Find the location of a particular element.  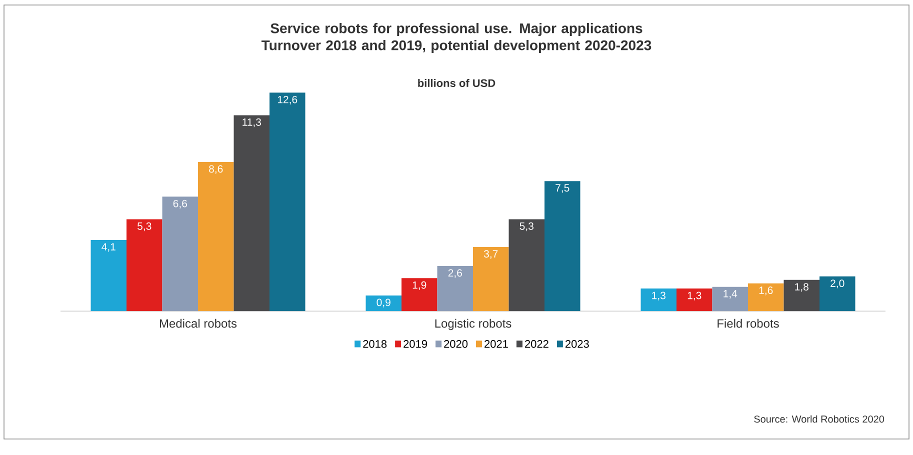

data-label: 1,8 is located at coordinates (801, 287).